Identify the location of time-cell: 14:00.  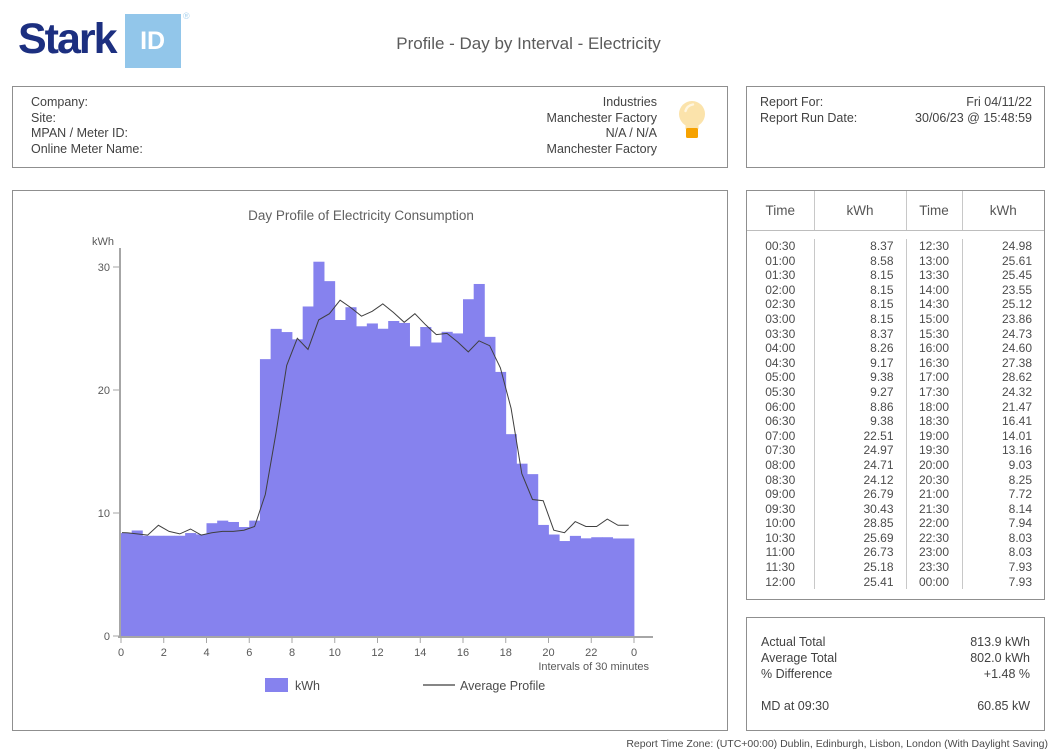
(934, 290).